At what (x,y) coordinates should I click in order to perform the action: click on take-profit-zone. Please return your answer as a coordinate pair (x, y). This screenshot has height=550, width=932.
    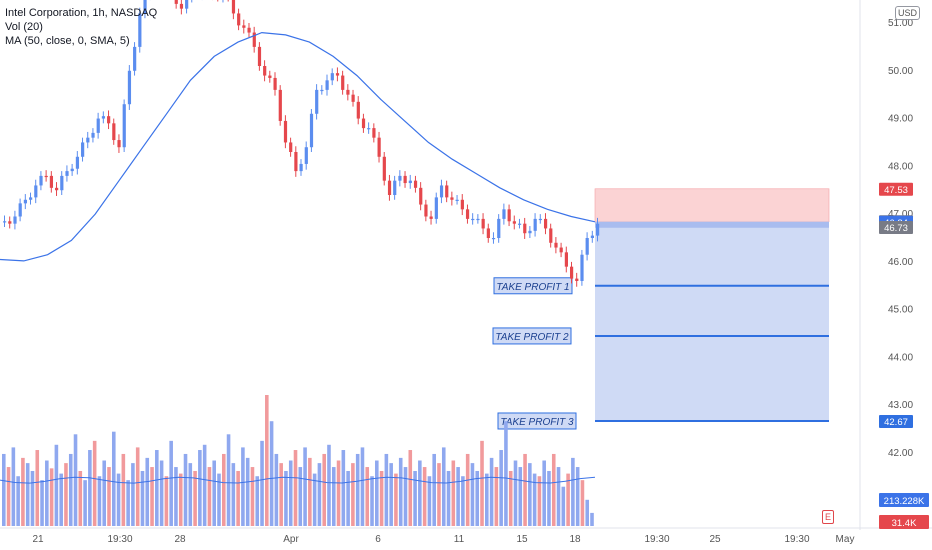
    Looking at the image, I should click on (712, 321).